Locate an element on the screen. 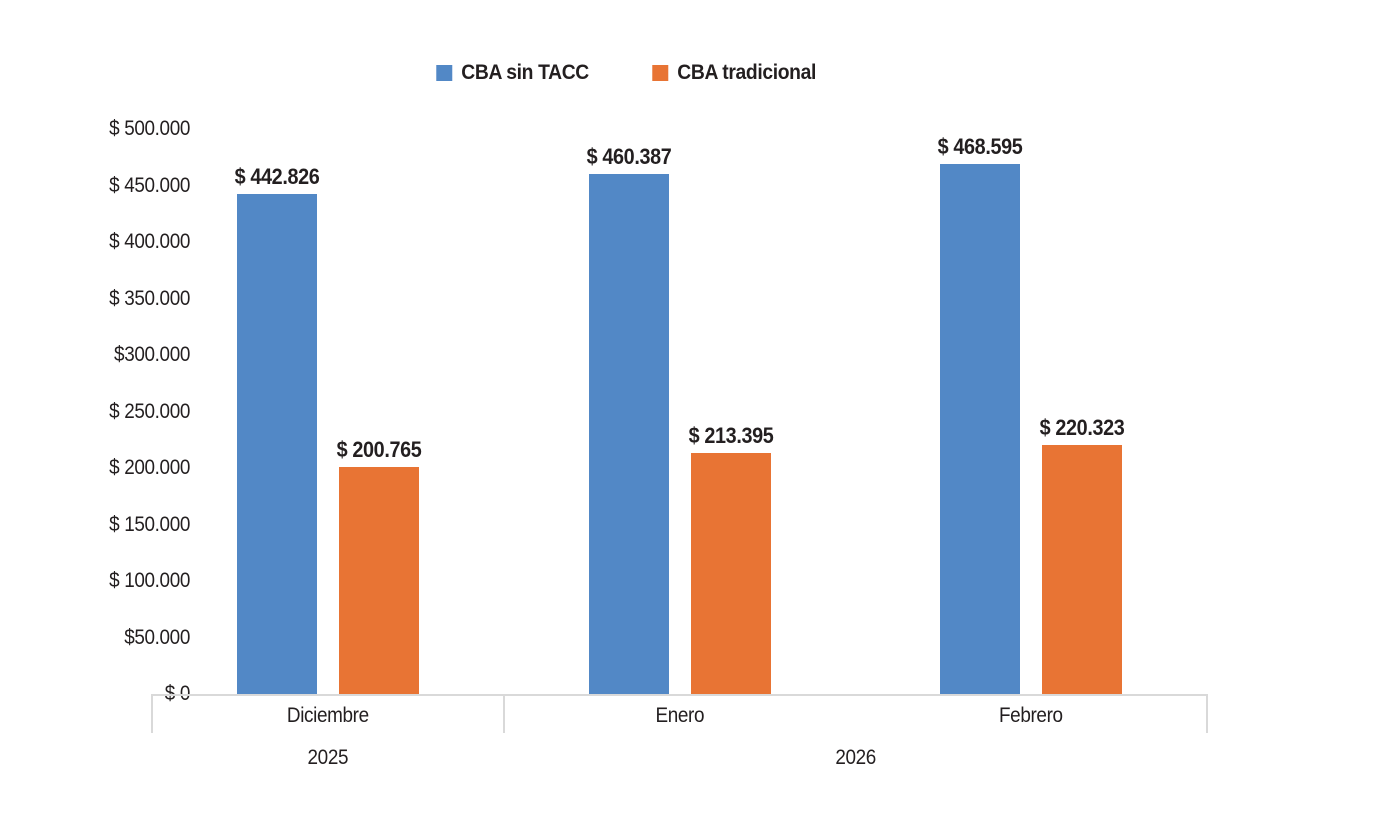  bar-cba-tradicional-diciembre is located at coordinates (378, 580).